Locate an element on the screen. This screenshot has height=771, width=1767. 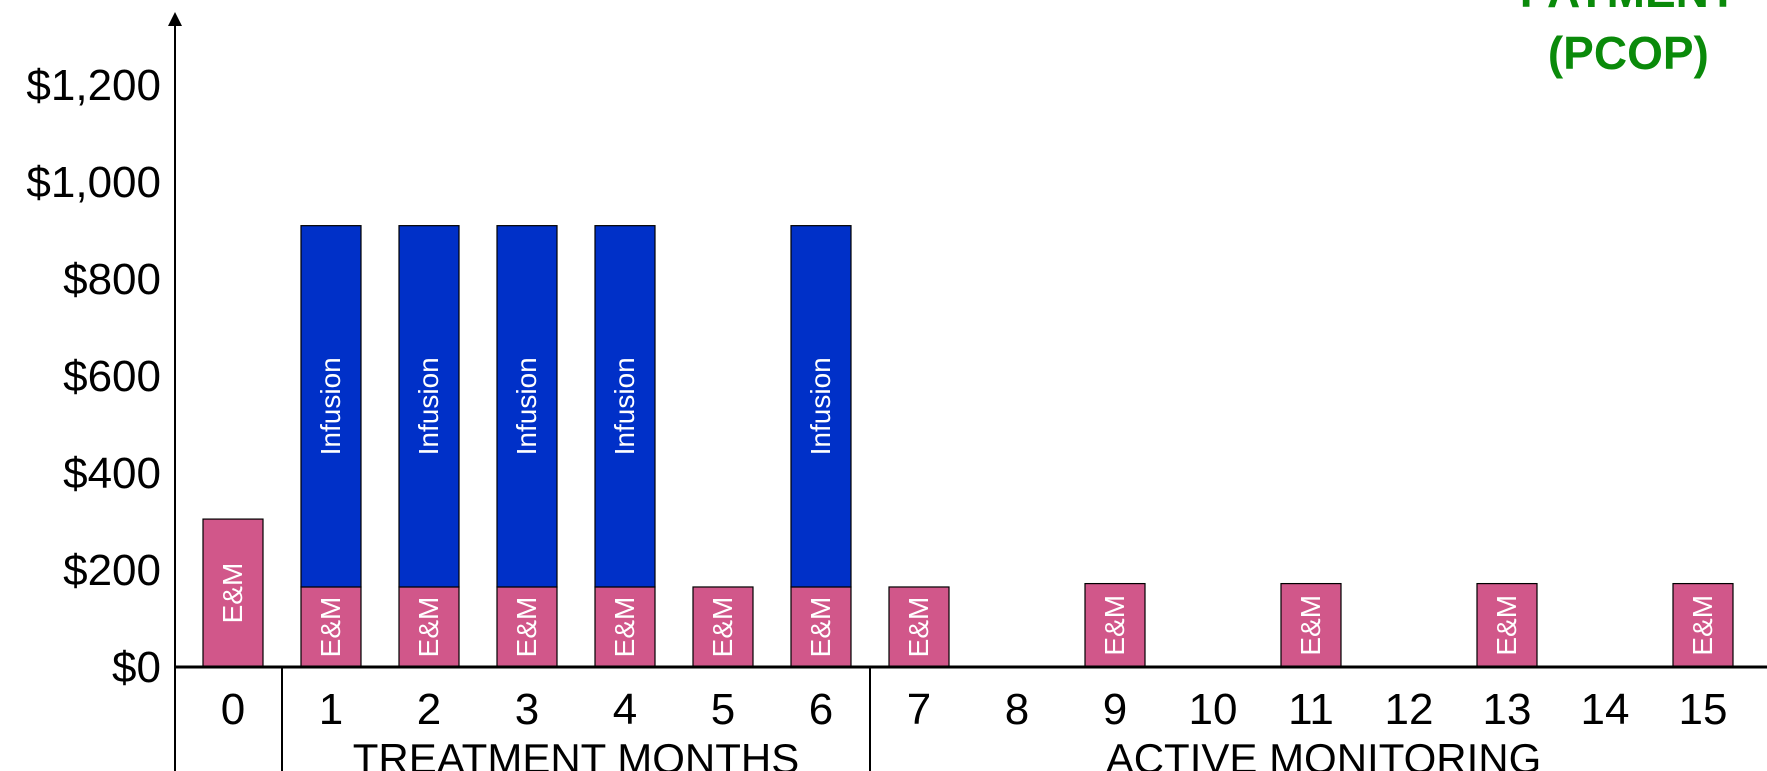
x-tick-label: 1 is located at coordinates (331, 709).